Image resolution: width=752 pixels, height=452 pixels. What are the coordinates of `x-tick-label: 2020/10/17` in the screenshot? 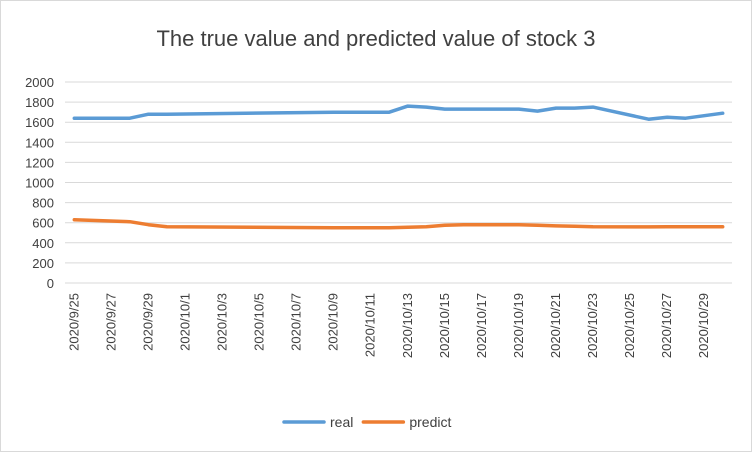 It's located at (481, 325).